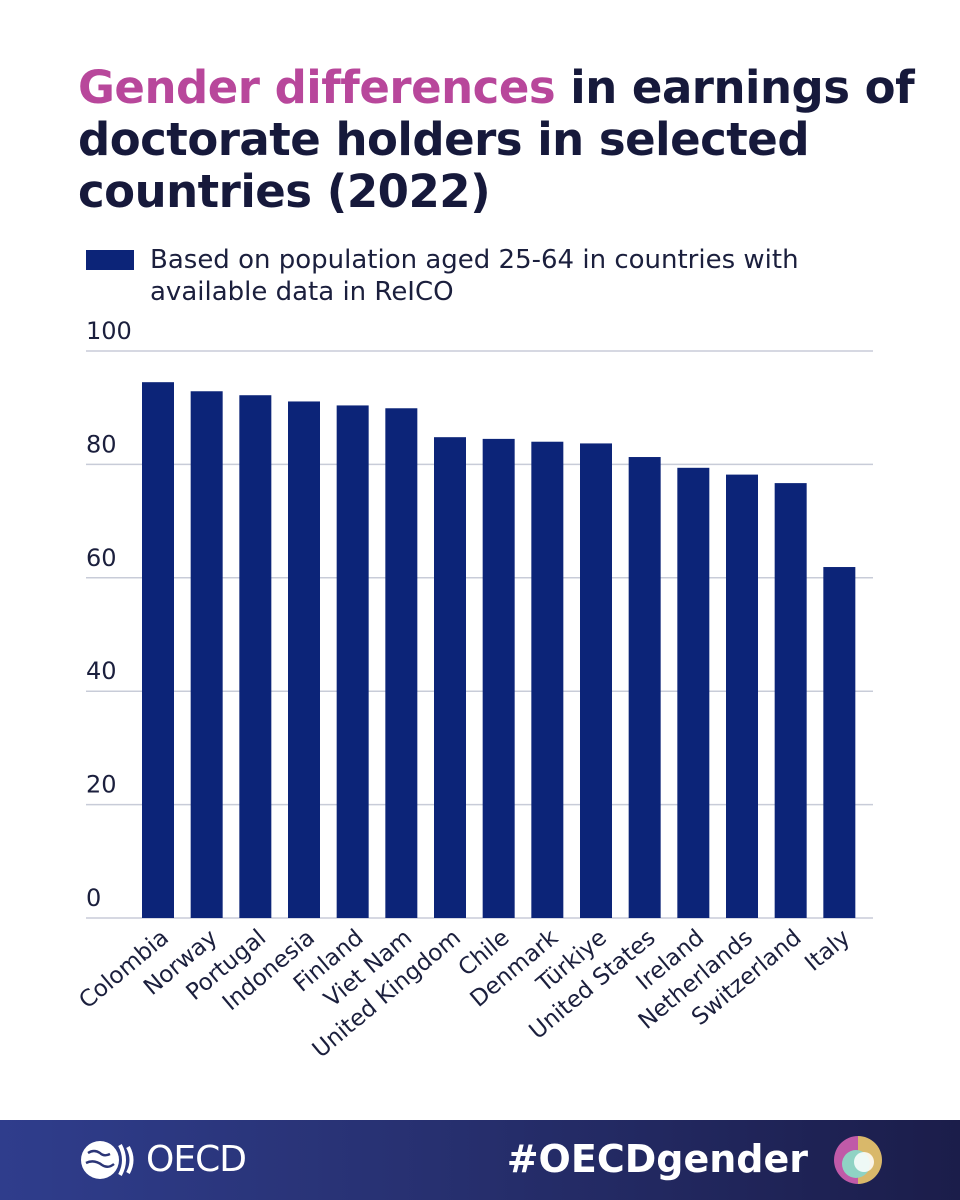 This screenshot has height=1200, width=960. I want to click on footer-bar: OECD #OECDgender, so click(480, 1160).